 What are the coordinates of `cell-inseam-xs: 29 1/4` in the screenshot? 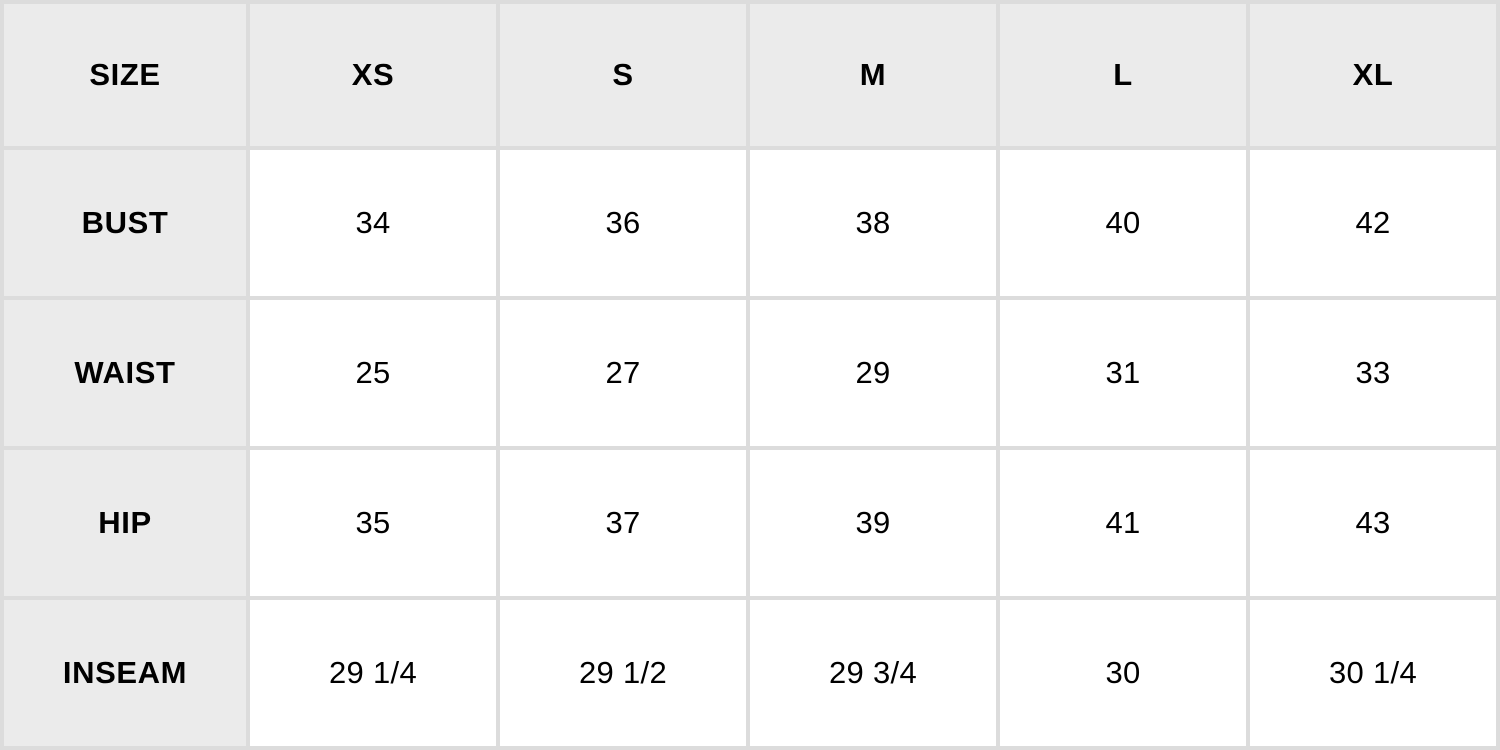 It's located at (375, 675).